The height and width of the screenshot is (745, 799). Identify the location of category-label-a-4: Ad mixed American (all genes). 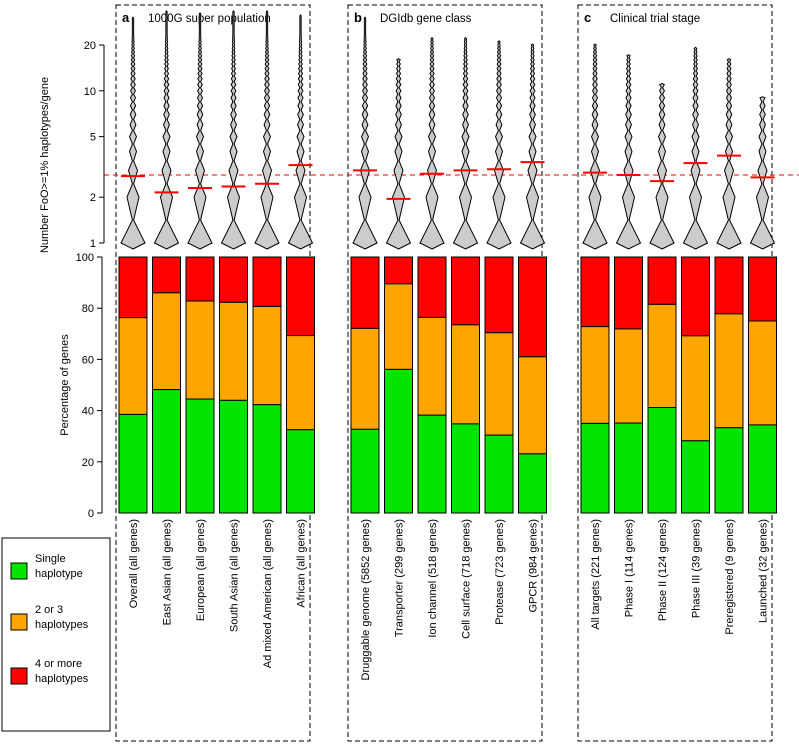
(268, 593).